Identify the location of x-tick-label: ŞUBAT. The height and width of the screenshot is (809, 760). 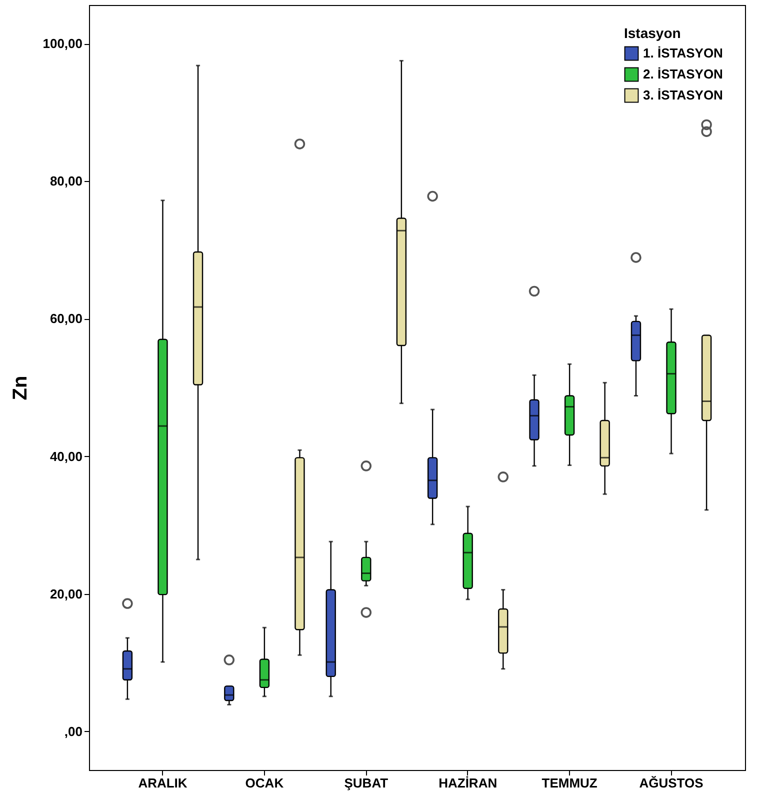
(366, 783).